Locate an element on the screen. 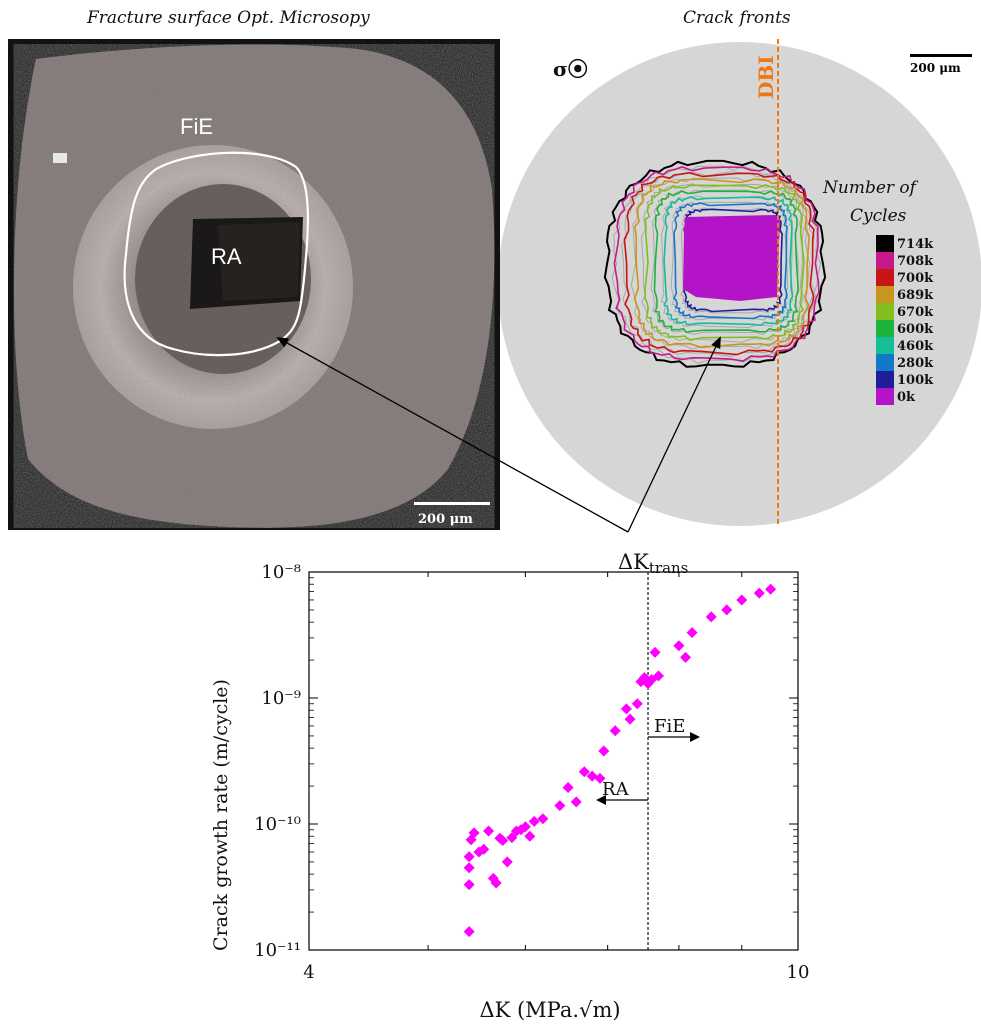 The width and height of the screenshot is (981, 1027). crack-front-600k is located at coordinates (726, 262).